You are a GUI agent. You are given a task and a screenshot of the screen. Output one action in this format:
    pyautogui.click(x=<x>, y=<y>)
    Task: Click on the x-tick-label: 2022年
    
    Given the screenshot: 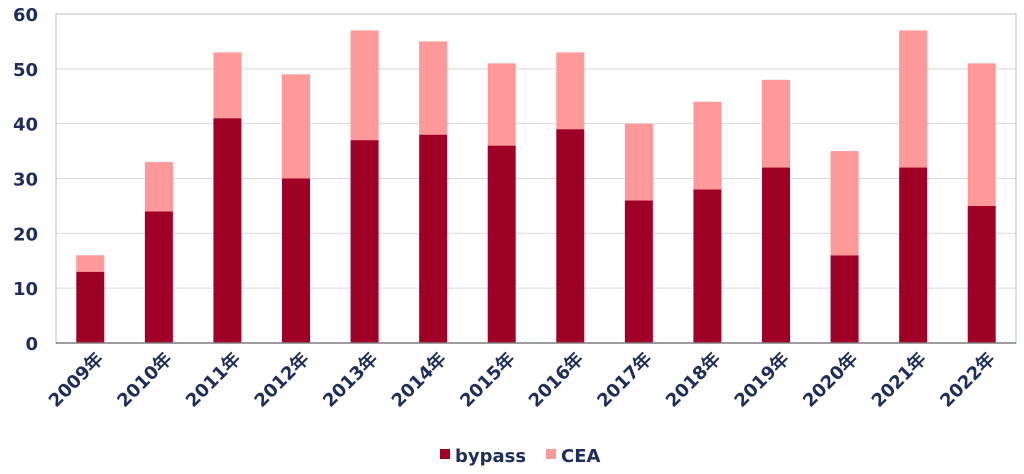 What is the action you would take?
    pyautogui.click(x=968, y=380)
    